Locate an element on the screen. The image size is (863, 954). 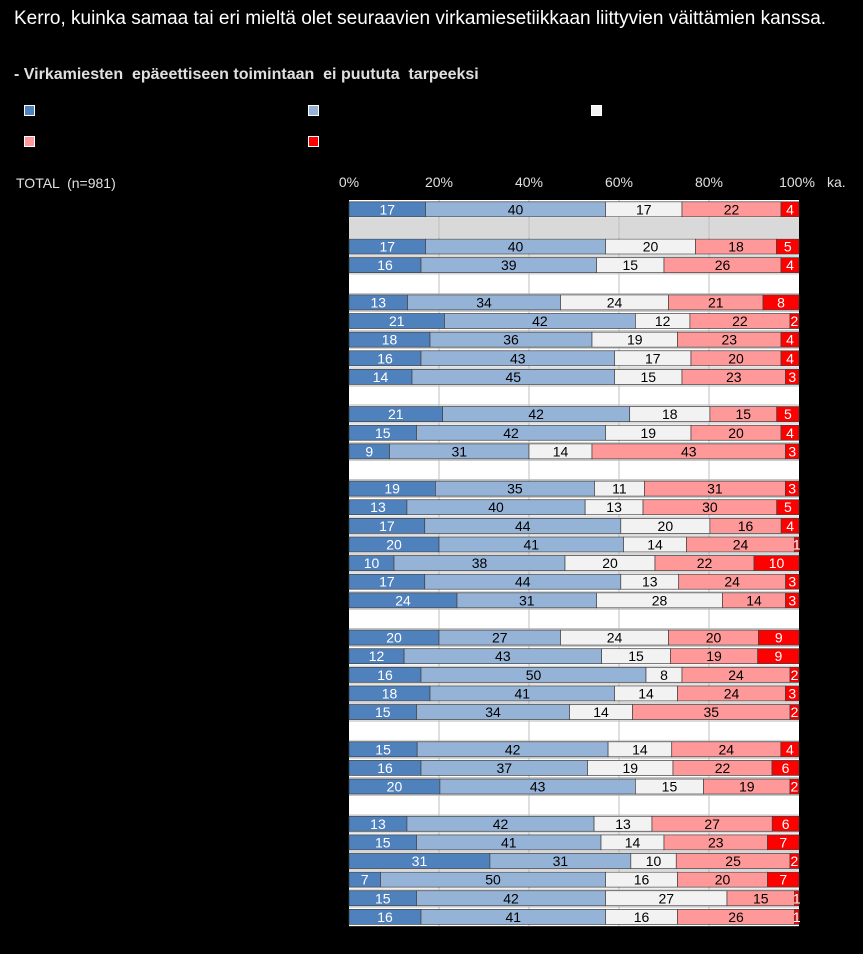
data-label: 36 is located at coordinates (511, 340).